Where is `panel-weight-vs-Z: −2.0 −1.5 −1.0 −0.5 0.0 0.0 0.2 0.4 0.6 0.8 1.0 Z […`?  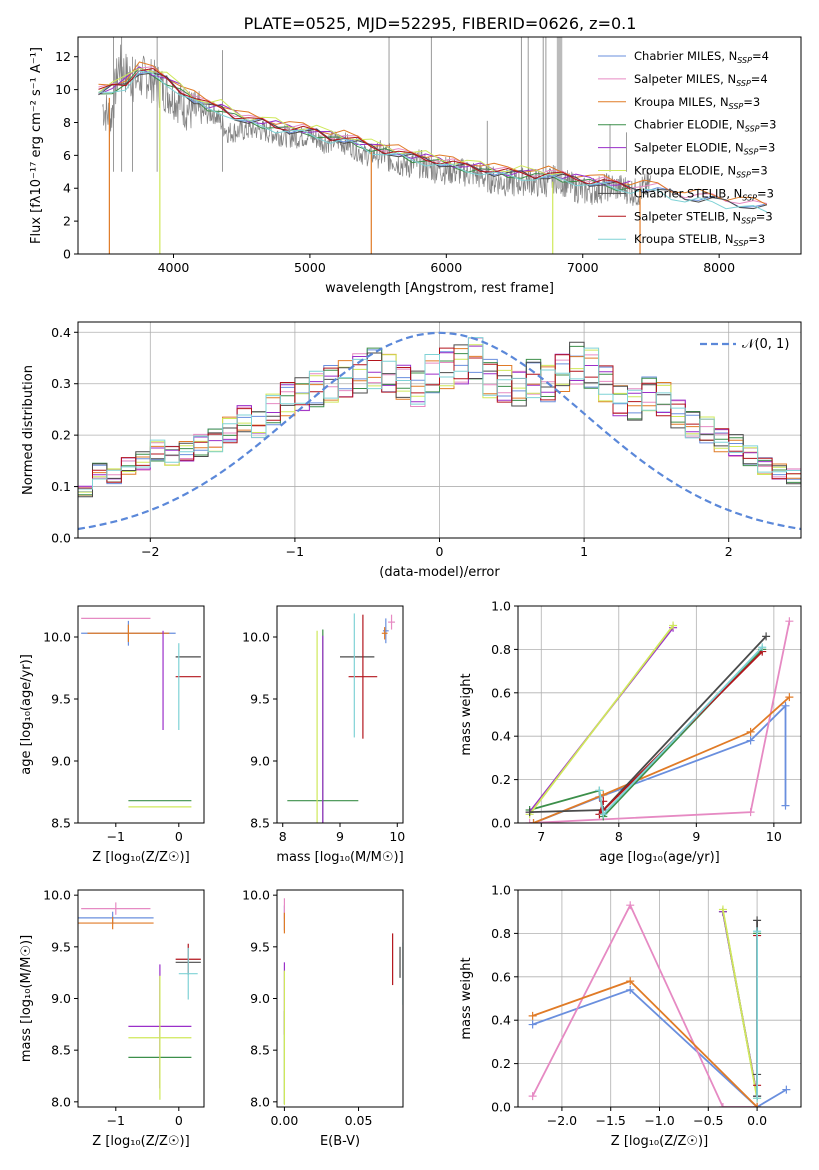 panel-weight-vs-Z: −2.0 −1.5 −1.0 −0.5 0.0 0.0 0.2 0.4 0.6 0.8 1.0 Z [… is located at coordinates (630, 1016).